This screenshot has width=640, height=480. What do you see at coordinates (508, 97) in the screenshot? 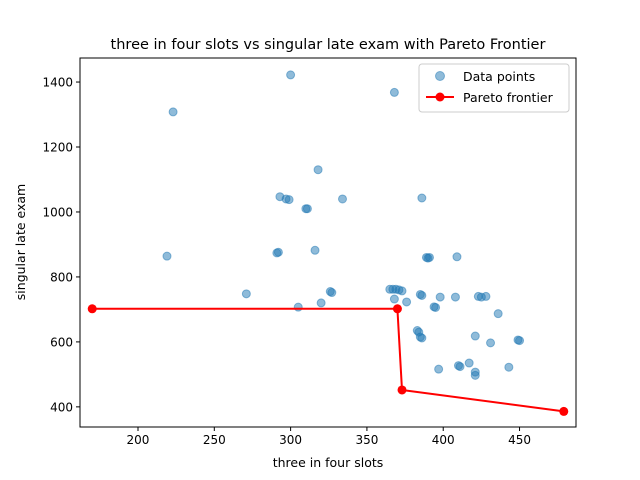
I see `legend-label-pareto-frontier: Pareto frontier` at bounding box center [508, 97].